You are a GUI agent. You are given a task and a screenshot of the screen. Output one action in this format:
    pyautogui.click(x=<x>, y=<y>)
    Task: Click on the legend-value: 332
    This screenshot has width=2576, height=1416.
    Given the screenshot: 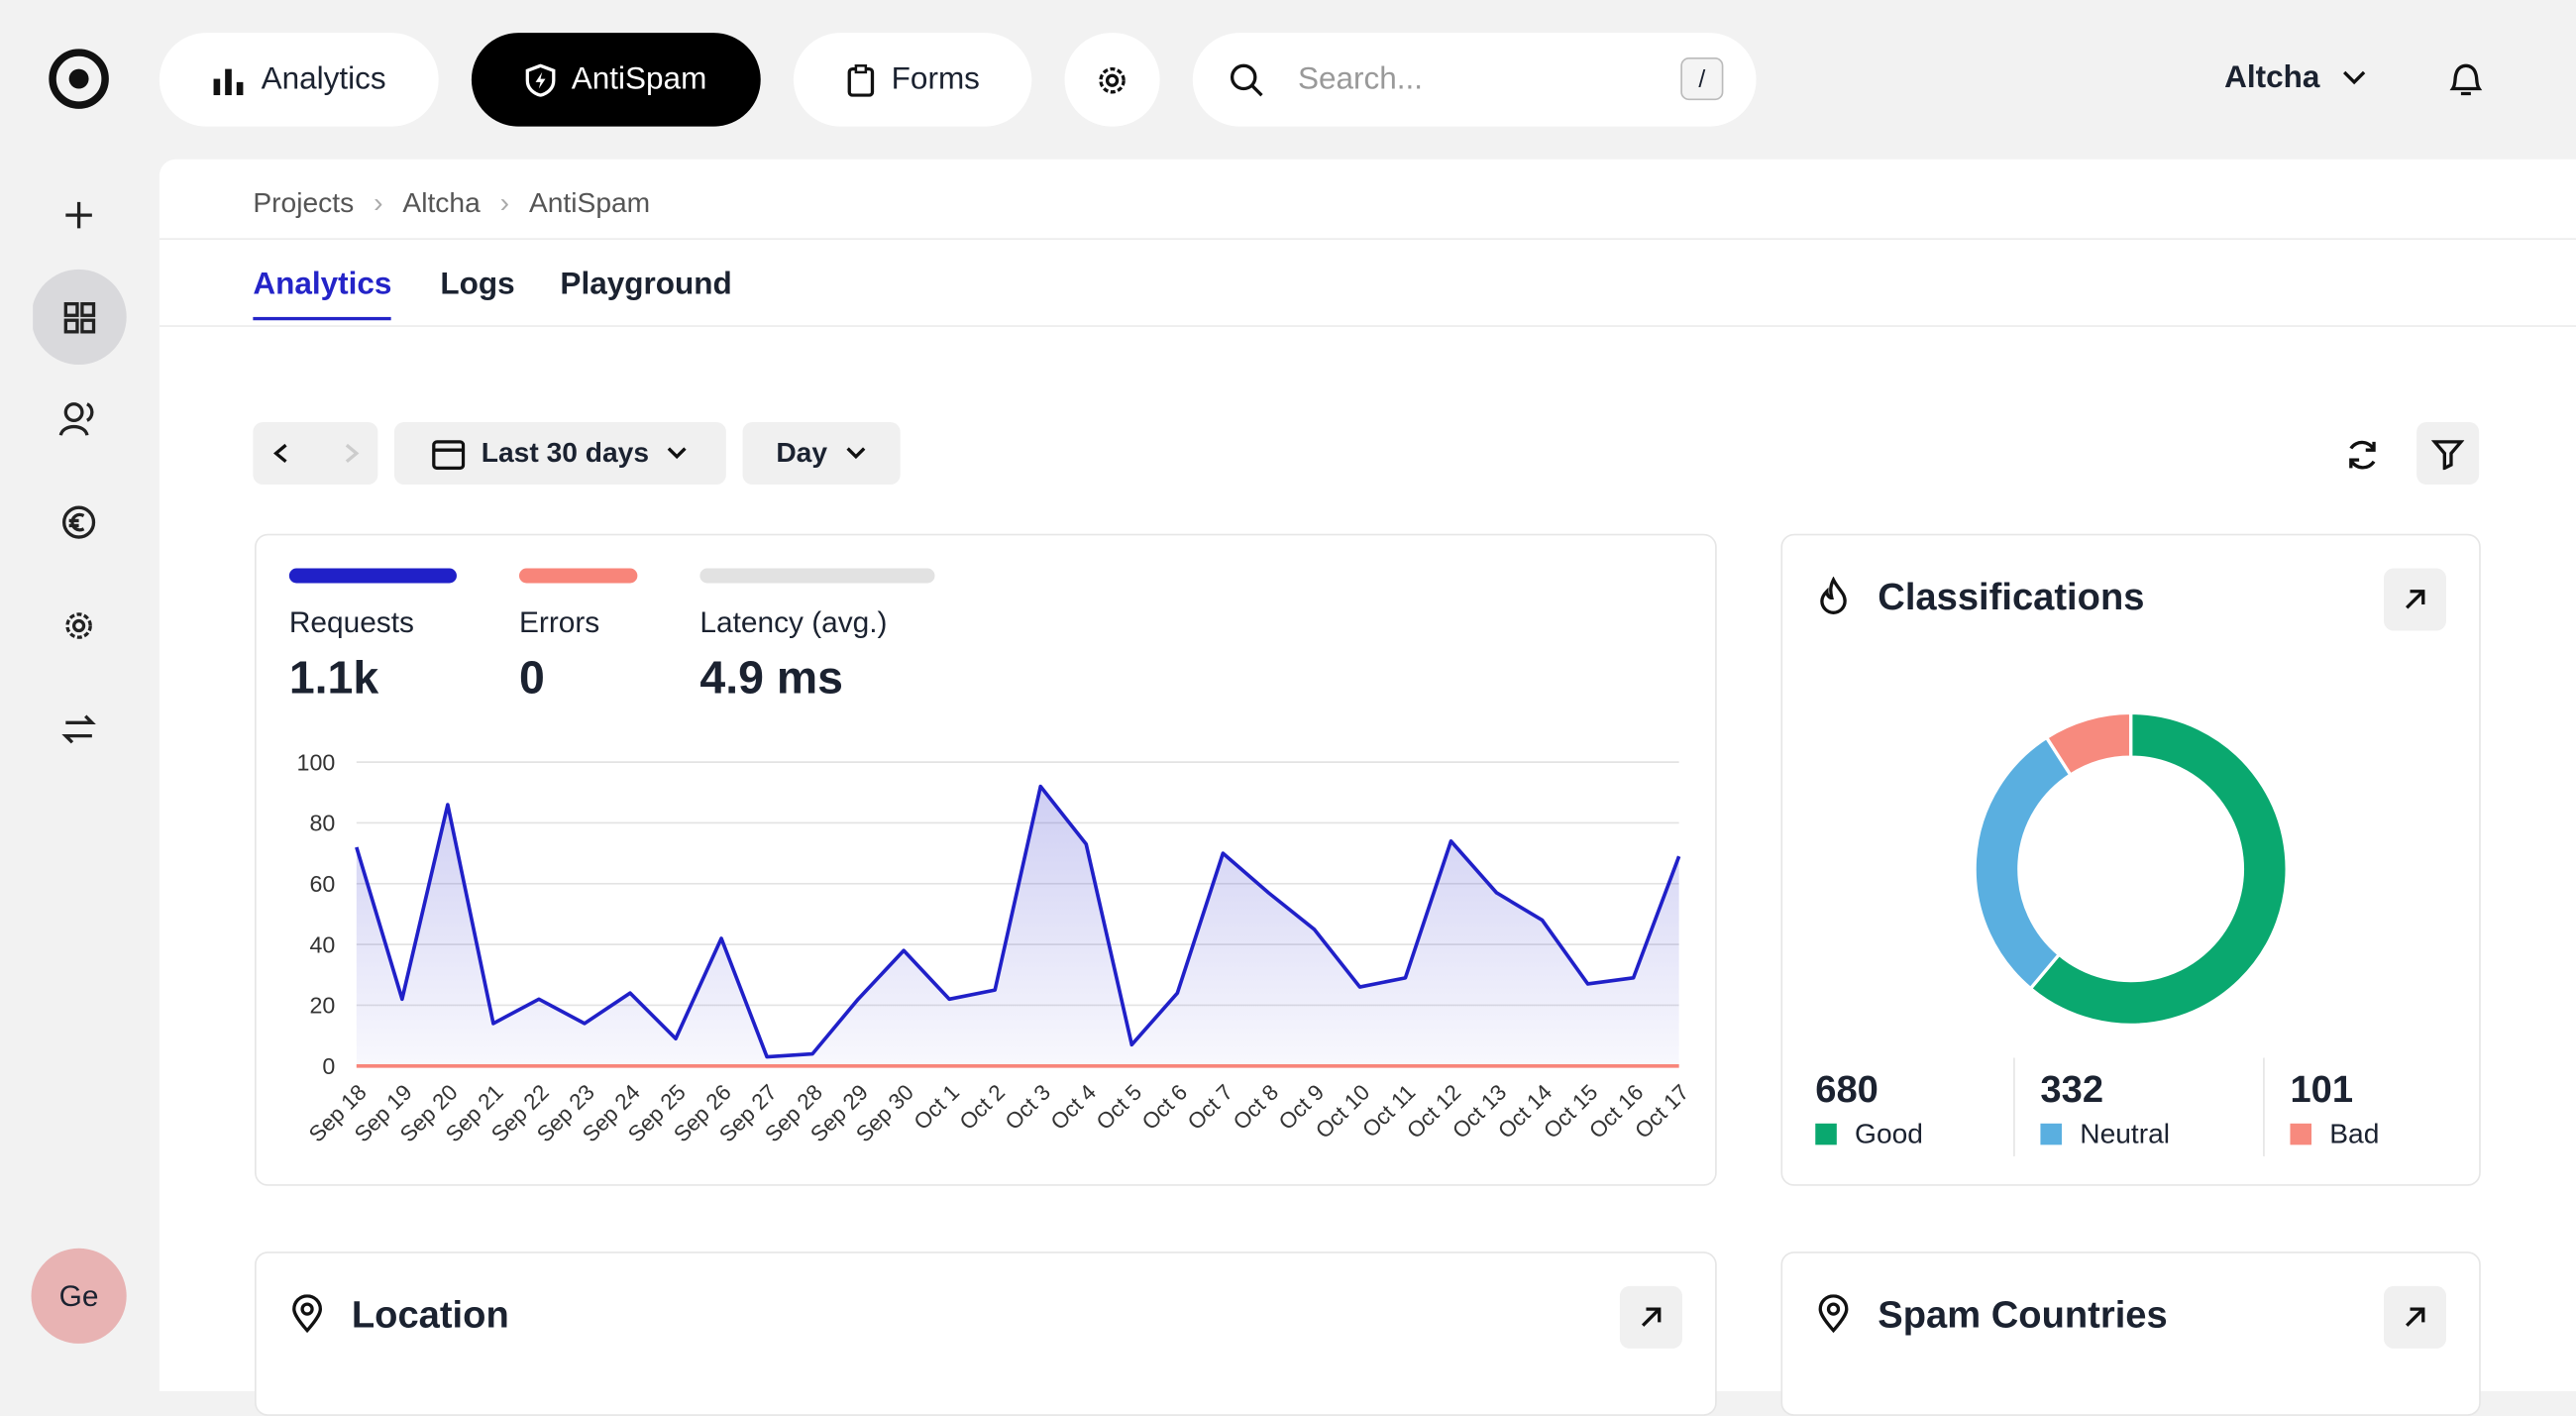 What is the action you would take?
    pyautogui.click(x=2071, y=1089)
    